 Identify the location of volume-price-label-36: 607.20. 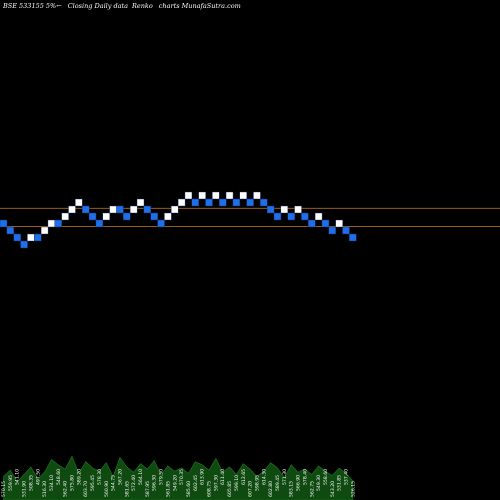
(251, 489).